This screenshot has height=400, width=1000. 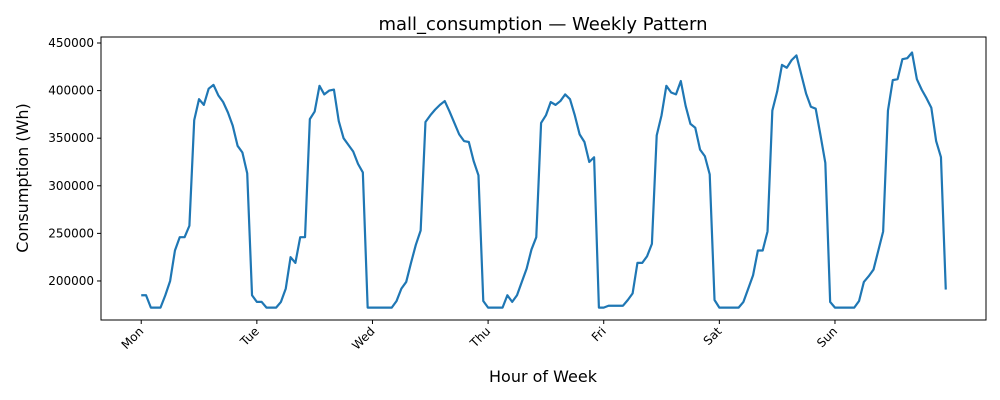 What do you see at coordinates (71, 233) in the screenshot?
I see `y-tick-label: 250000` at bounding box center [71, 233].